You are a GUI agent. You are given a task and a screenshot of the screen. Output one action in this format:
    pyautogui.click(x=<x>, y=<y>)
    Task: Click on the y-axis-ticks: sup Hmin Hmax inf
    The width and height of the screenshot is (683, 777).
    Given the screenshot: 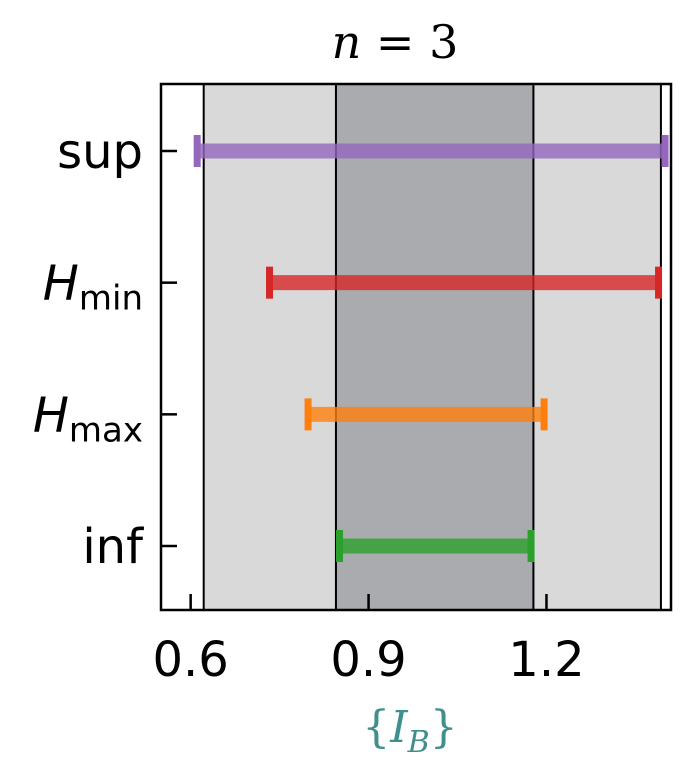 What is the action you would take?
    pyautogui.click(x=105, y=349)
    